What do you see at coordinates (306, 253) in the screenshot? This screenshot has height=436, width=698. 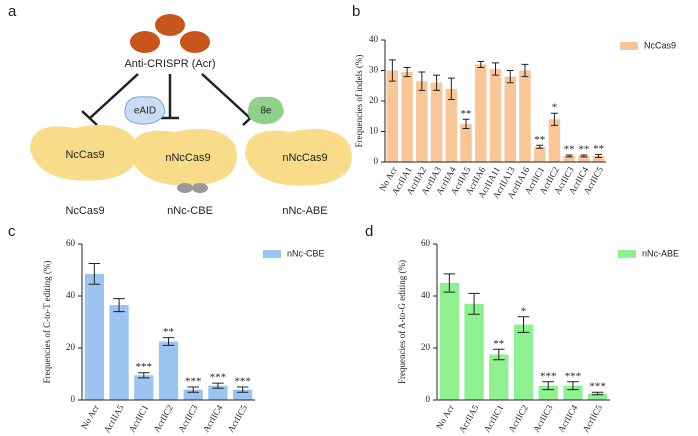 I see `legend-label: nNc-CBE` at bounding box center [306, 253].